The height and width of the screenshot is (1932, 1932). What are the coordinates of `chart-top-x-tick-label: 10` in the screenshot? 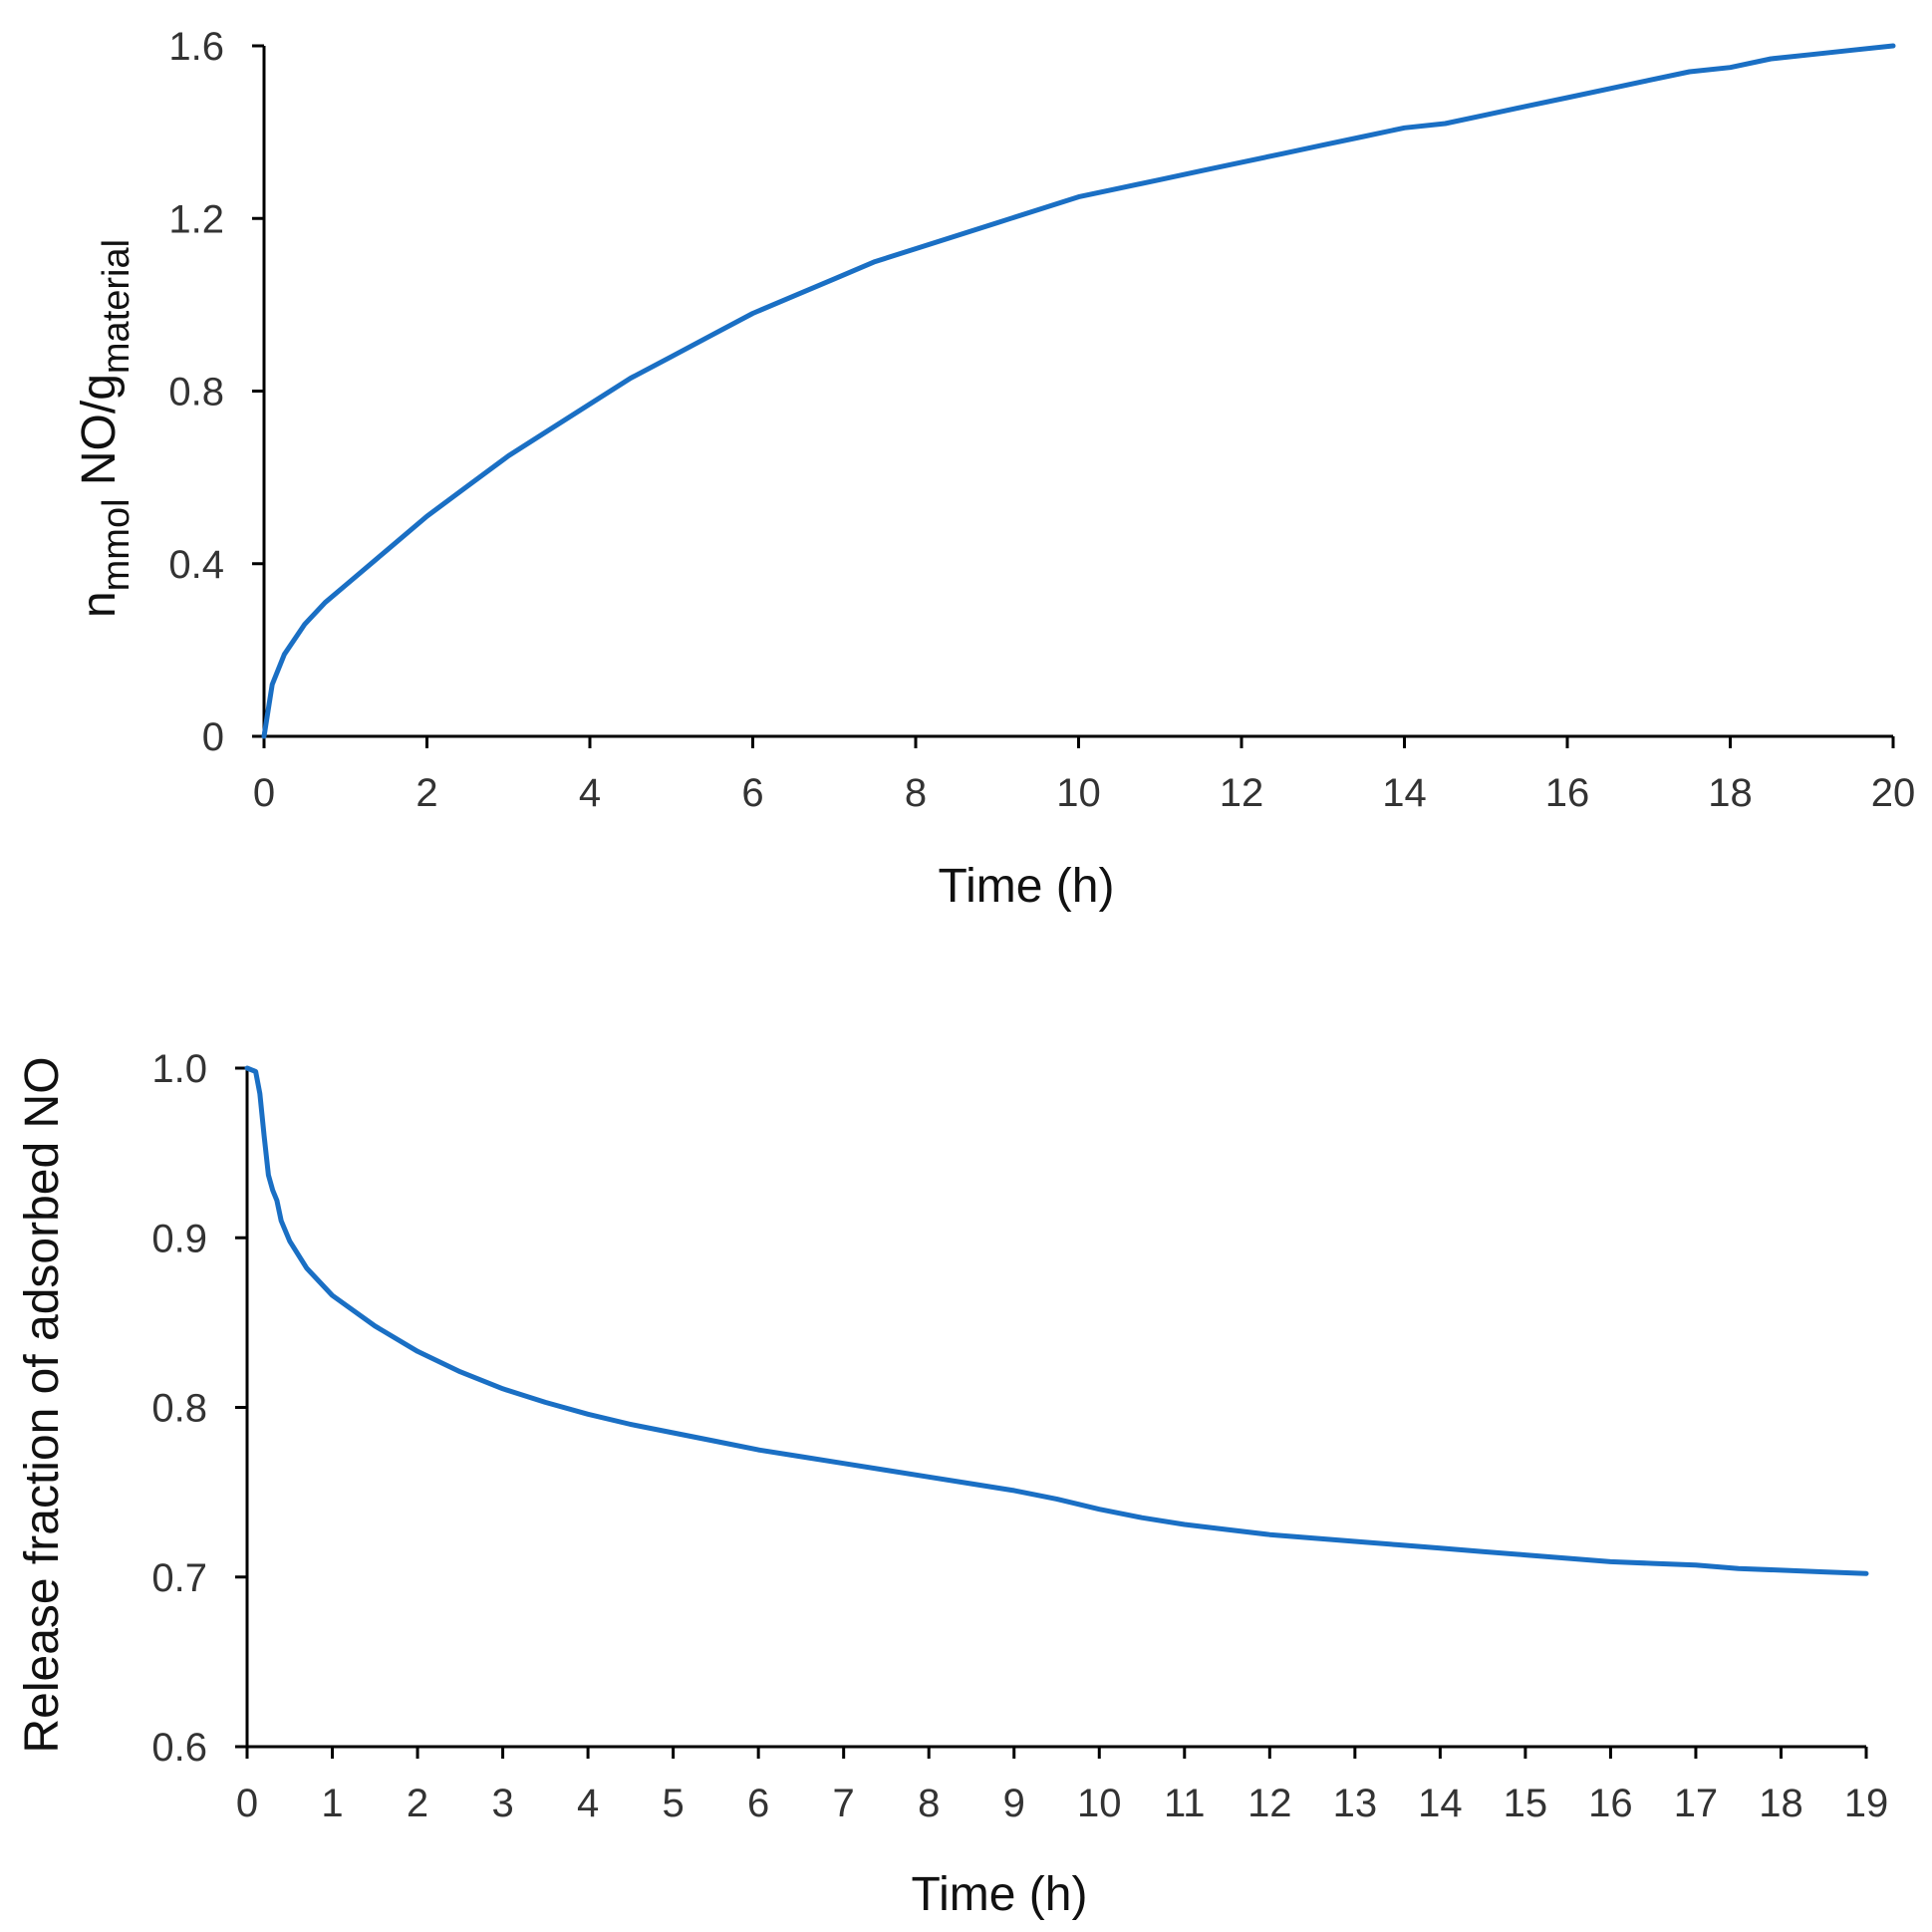 It's located at (1078, 793).